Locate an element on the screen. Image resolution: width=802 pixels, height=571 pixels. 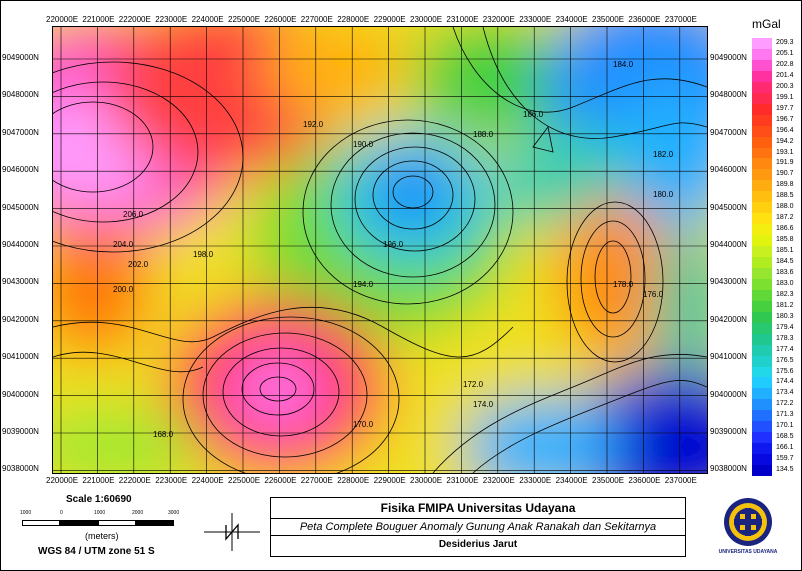
easting-tick-label: 231000E is located at coordinates (462, 480).